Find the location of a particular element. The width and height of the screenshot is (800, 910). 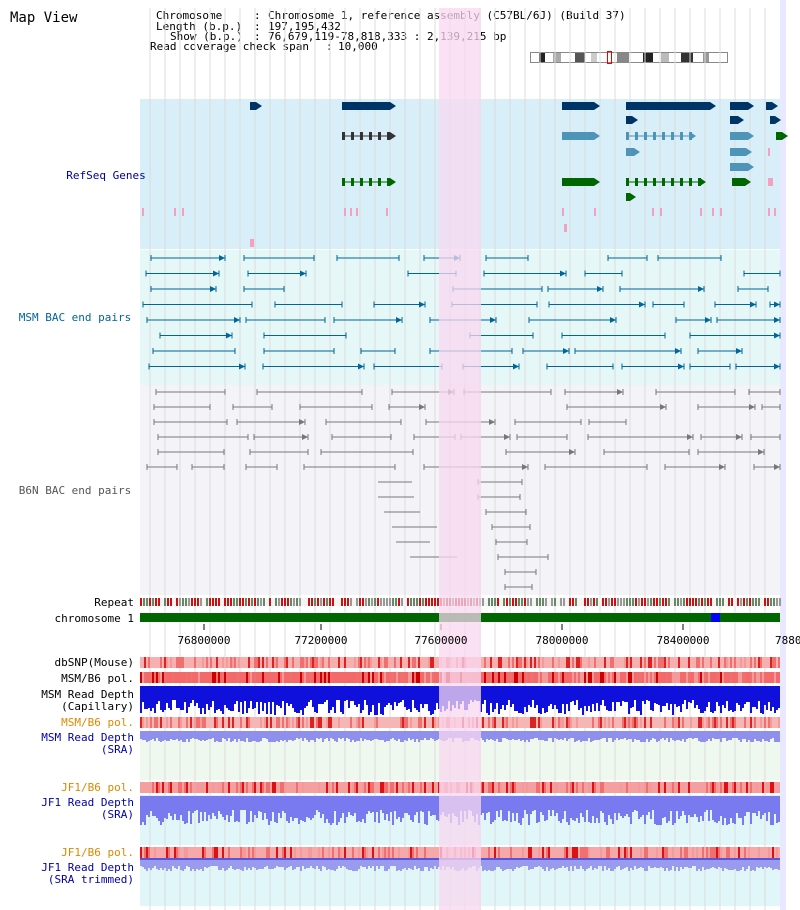

gene-arrow is located at coordinates (597, 182).